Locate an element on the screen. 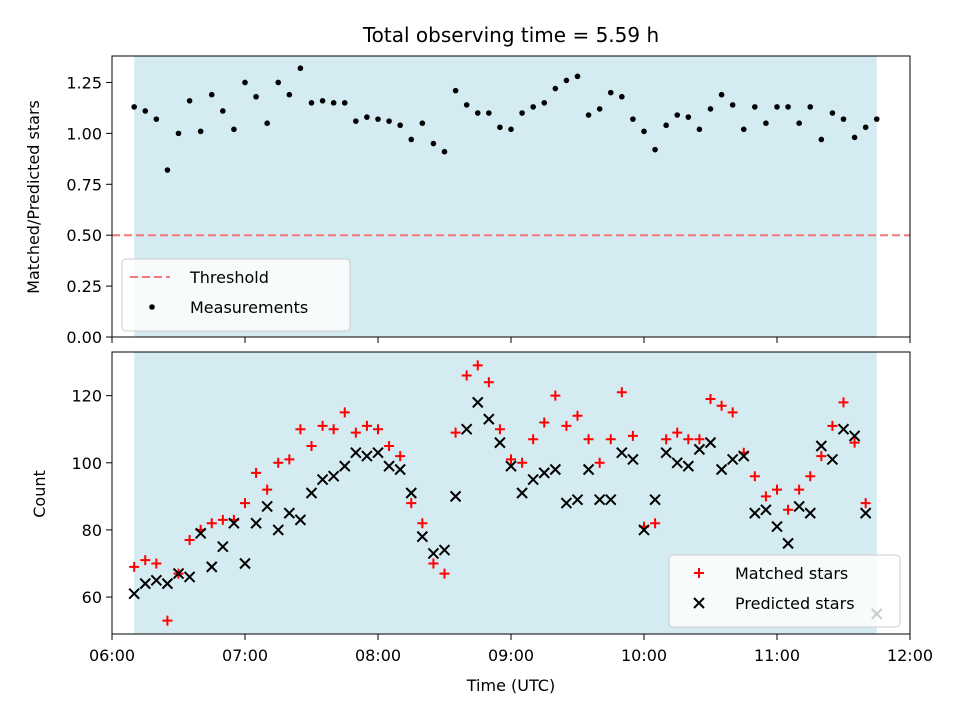  x-axis-label: Time (UTC) is located at coordinates (510, 685).